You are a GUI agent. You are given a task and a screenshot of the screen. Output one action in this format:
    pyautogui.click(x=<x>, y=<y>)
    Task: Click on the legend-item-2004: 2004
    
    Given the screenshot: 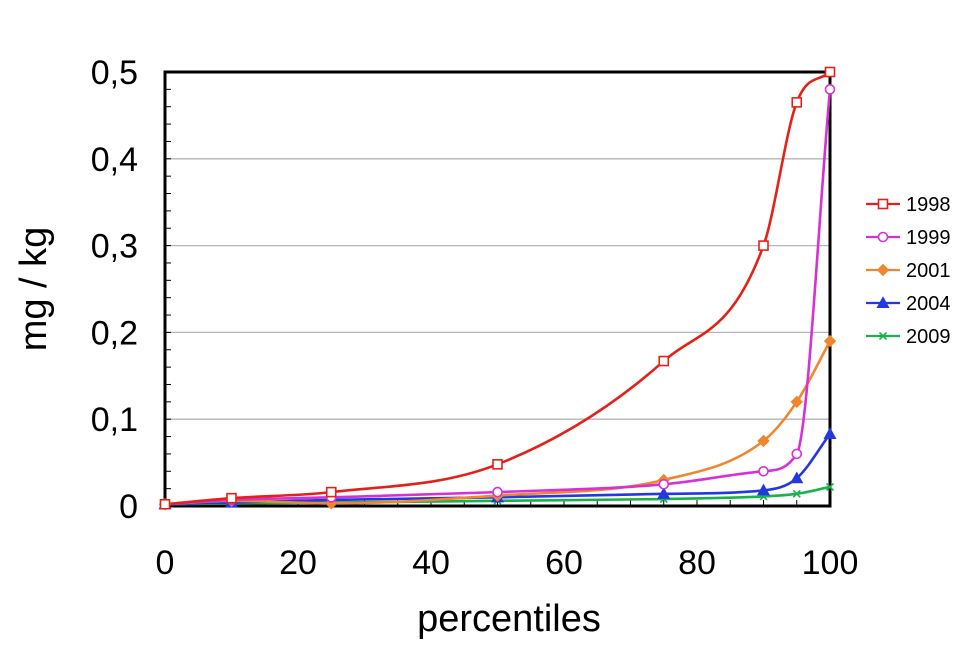 What is the action you would take?
    pyautogui.click(x=908, y=304)
    